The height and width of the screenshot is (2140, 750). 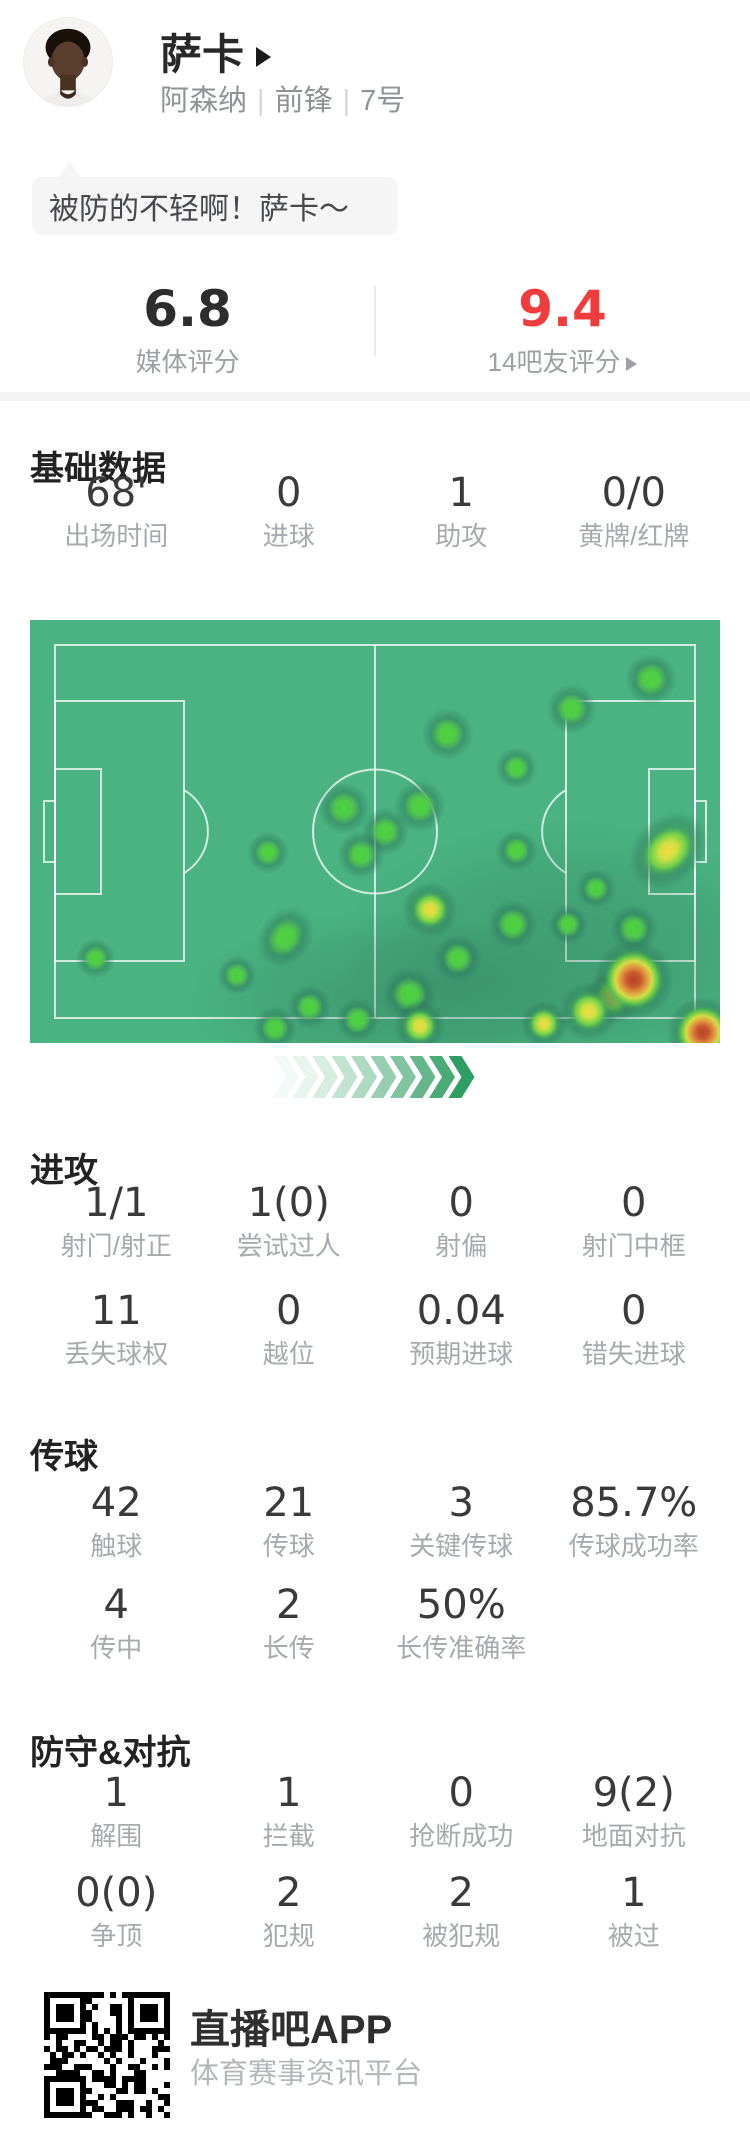 What do you see at coordinates (634, 1520) in the screenshot?
I see `stat-cell: 85.7% 传球成功率` at bounding box center [634, 1520].